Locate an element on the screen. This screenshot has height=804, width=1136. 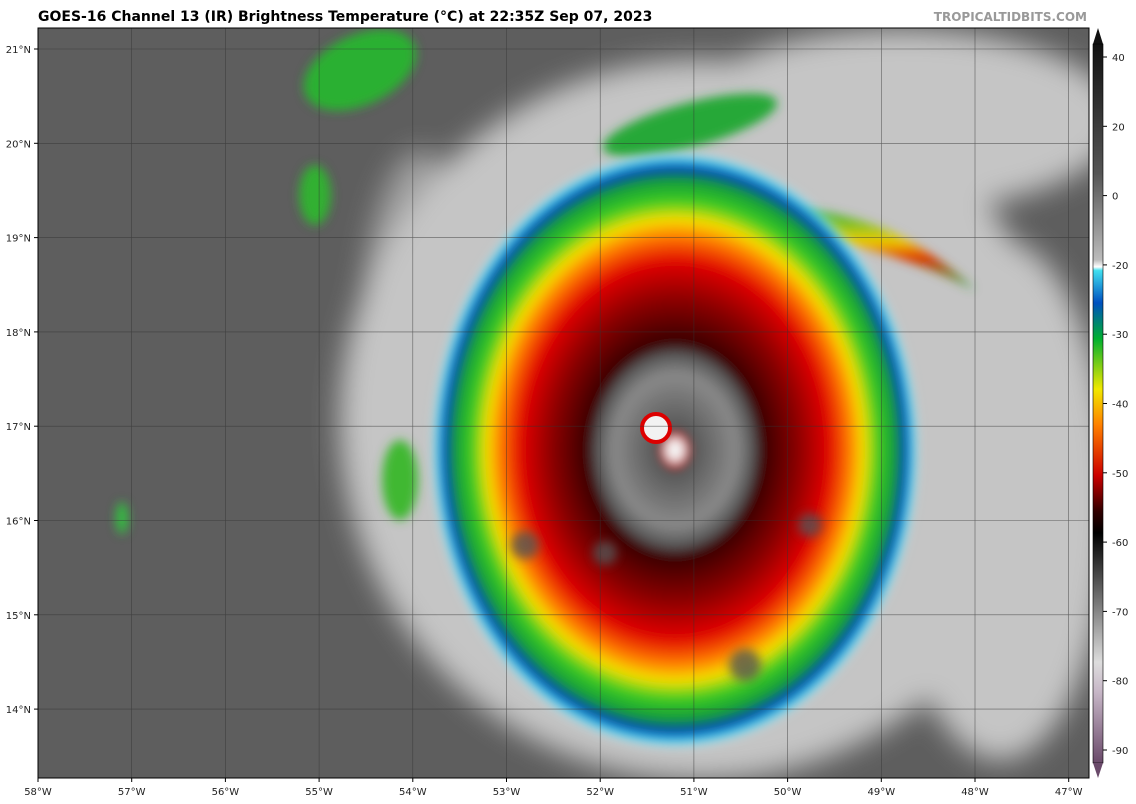
lon-label: 48°W is located at coordinates (975, 792).